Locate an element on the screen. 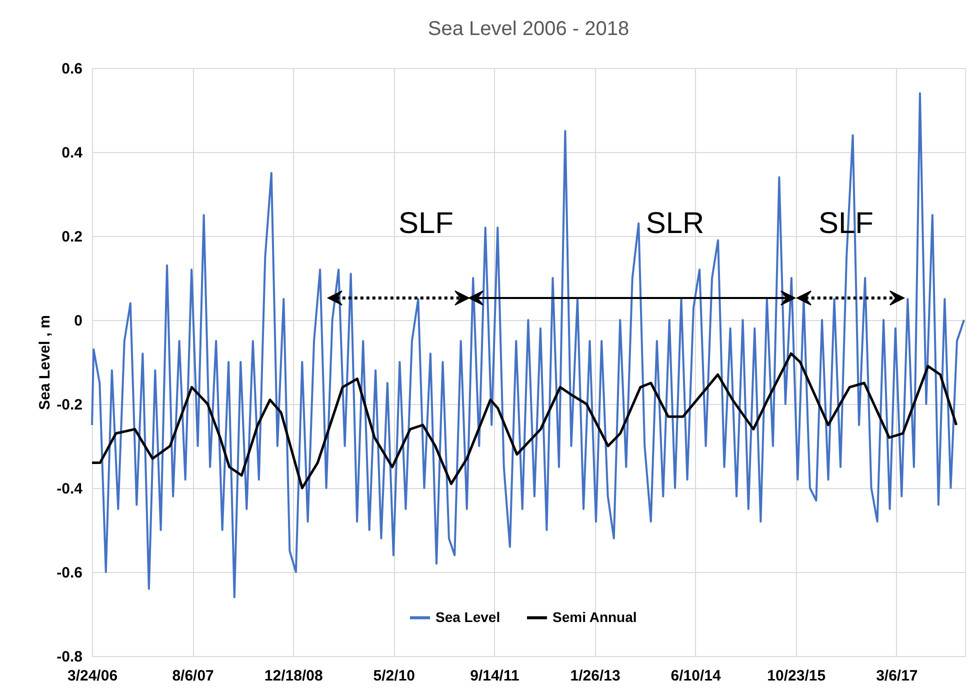  annotation: SLR is located at coordinates (675, 223).